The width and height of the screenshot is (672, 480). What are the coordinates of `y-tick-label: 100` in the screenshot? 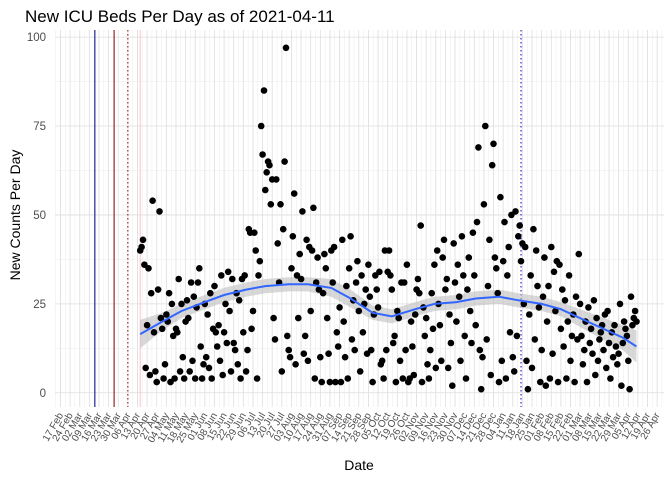 It's located at (36, 38).